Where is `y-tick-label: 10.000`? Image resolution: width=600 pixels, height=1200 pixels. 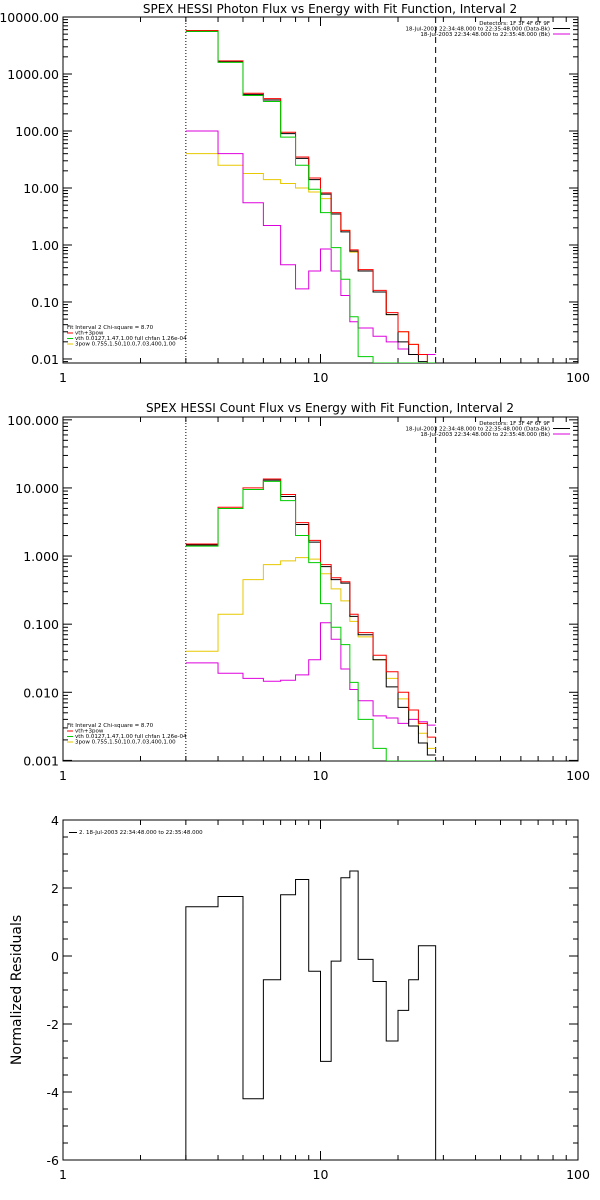 y-tick-label: 10.000 is located at coordinates (37, 488).